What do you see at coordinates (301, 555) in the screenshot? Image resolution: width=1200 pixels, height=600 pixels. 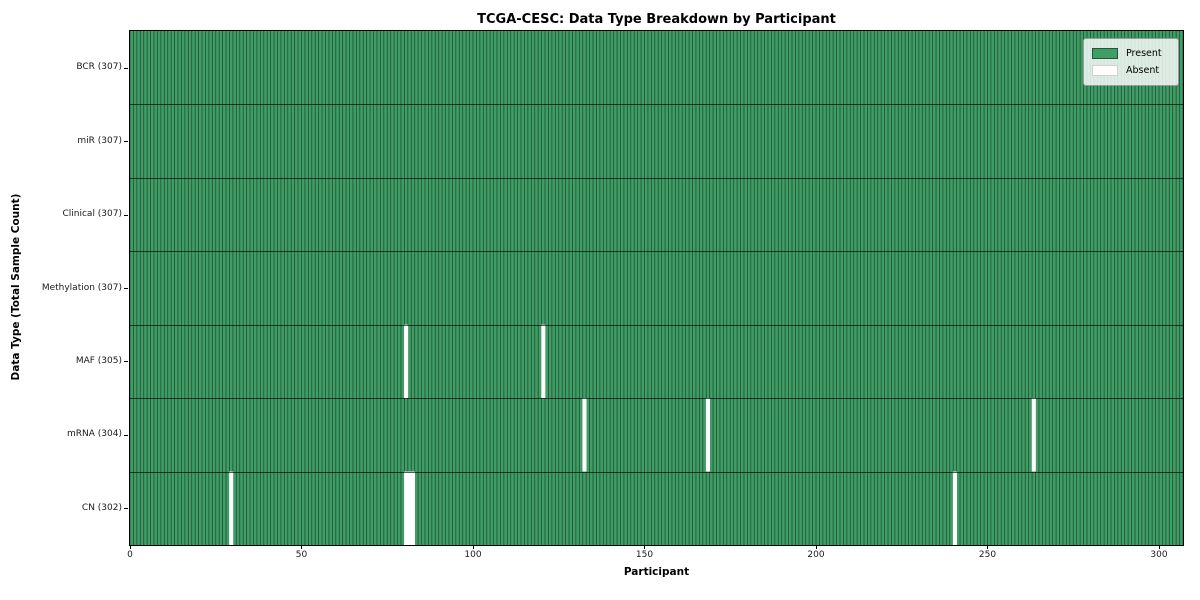 I see `x-tick-label: 50` at bounding box center [301, 555].